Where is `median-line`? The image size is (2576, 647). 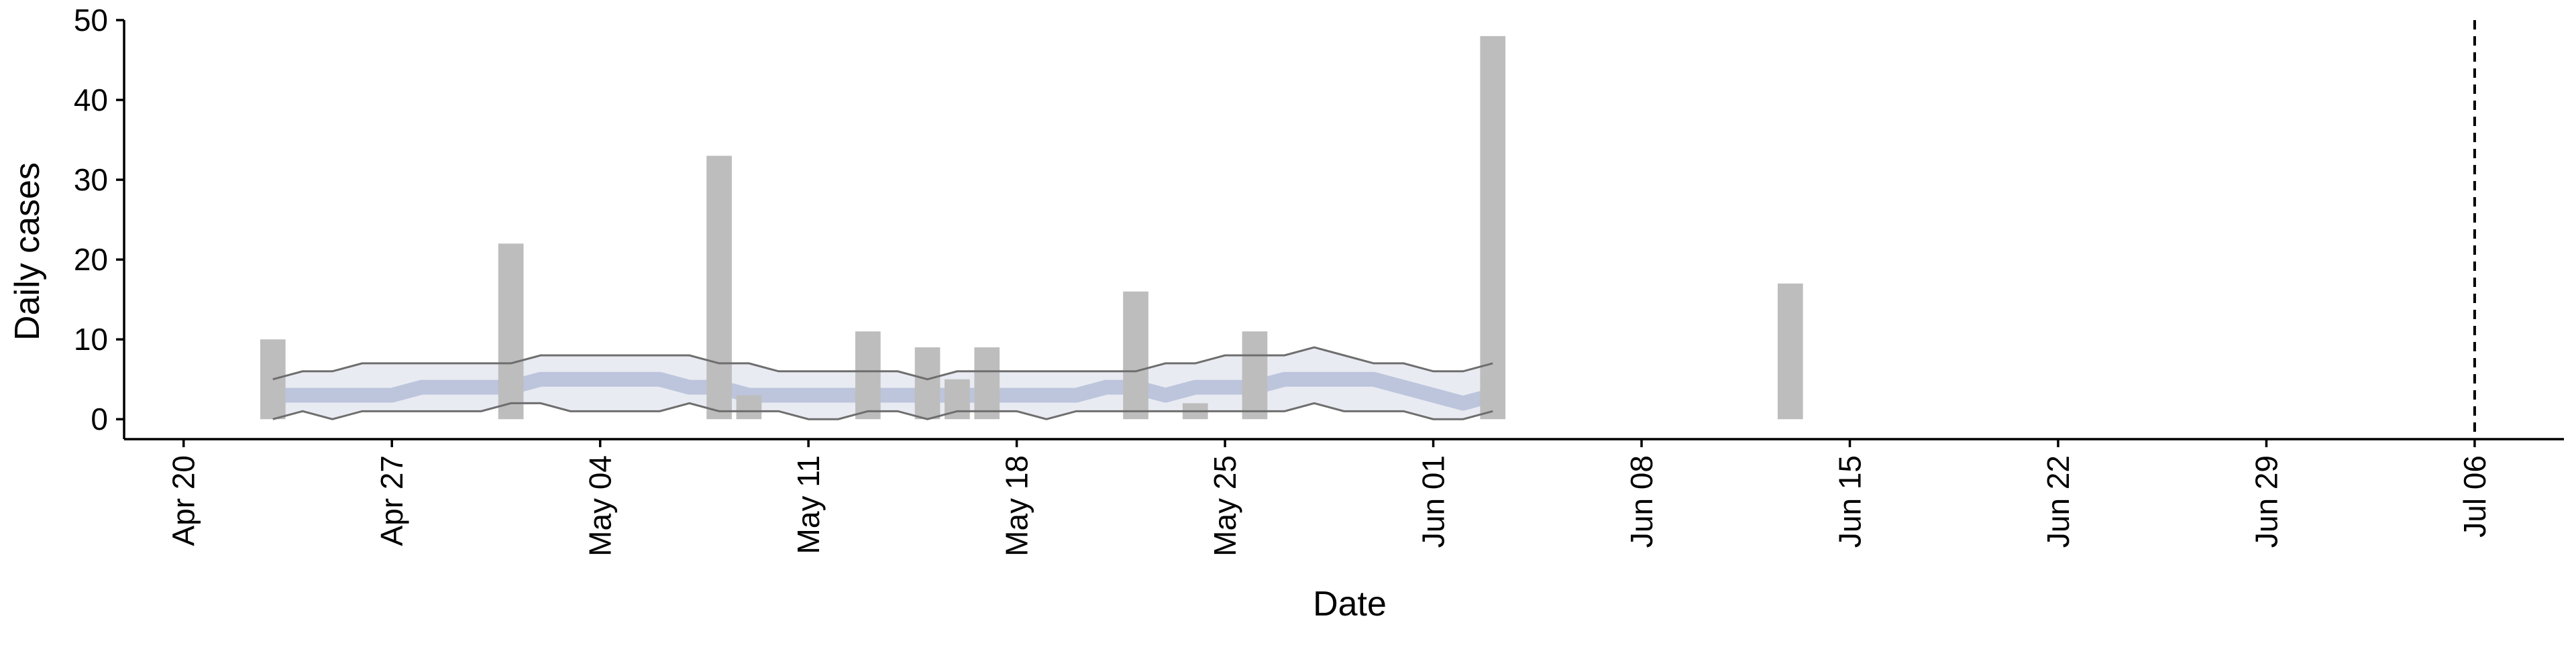
median-line is located at coordinates (883, 391).